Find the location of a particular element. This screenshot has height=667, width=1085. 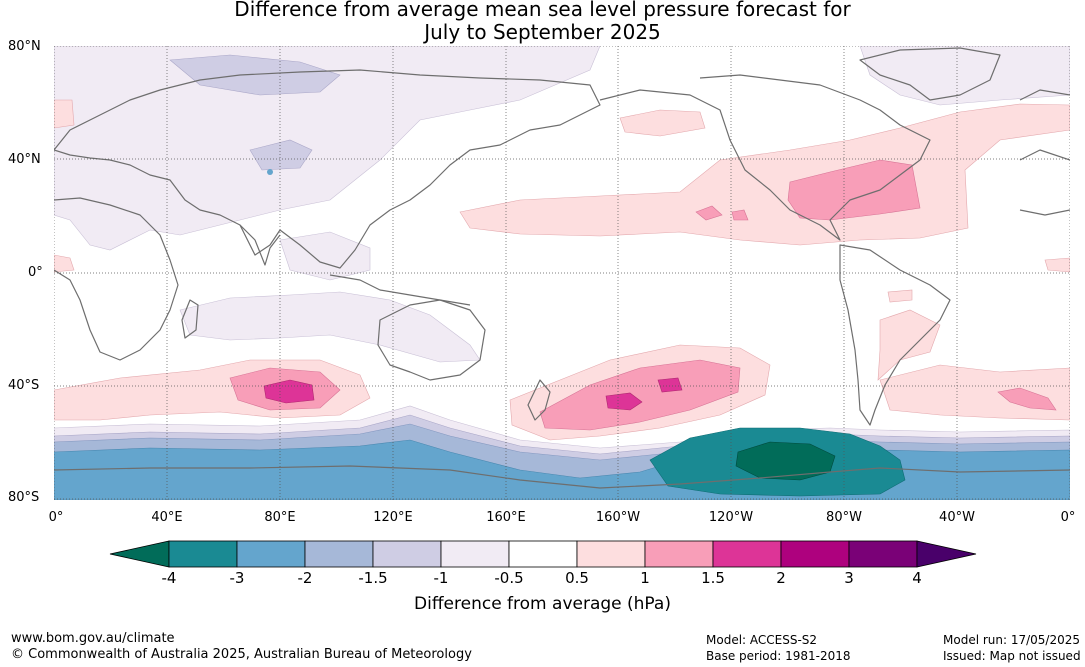

coast-greenland is located at coordinates (930, 74).